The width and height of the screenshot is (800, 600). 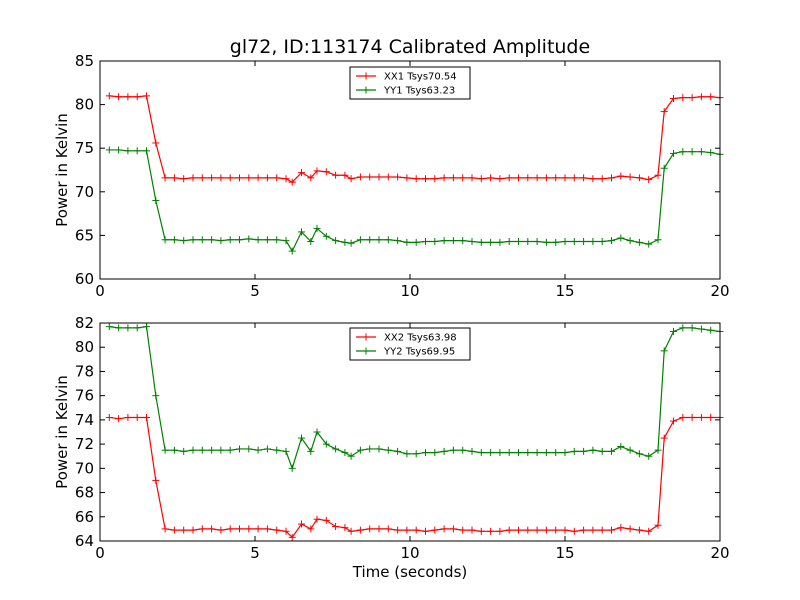 I want to click on legend-item: XX2 Tsys63.98, so click(x=406, y=338).